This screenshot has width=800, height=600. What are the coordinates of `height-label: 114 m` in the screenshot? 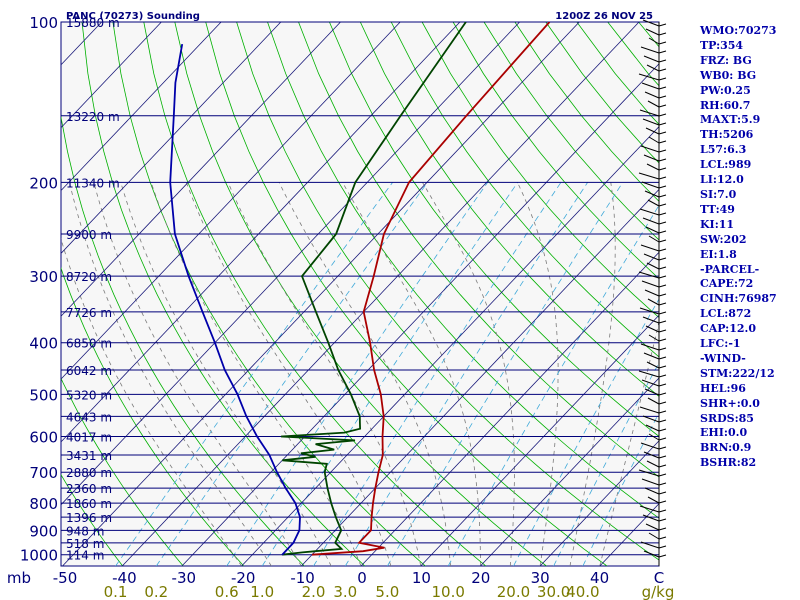 It's located at (85, 556).